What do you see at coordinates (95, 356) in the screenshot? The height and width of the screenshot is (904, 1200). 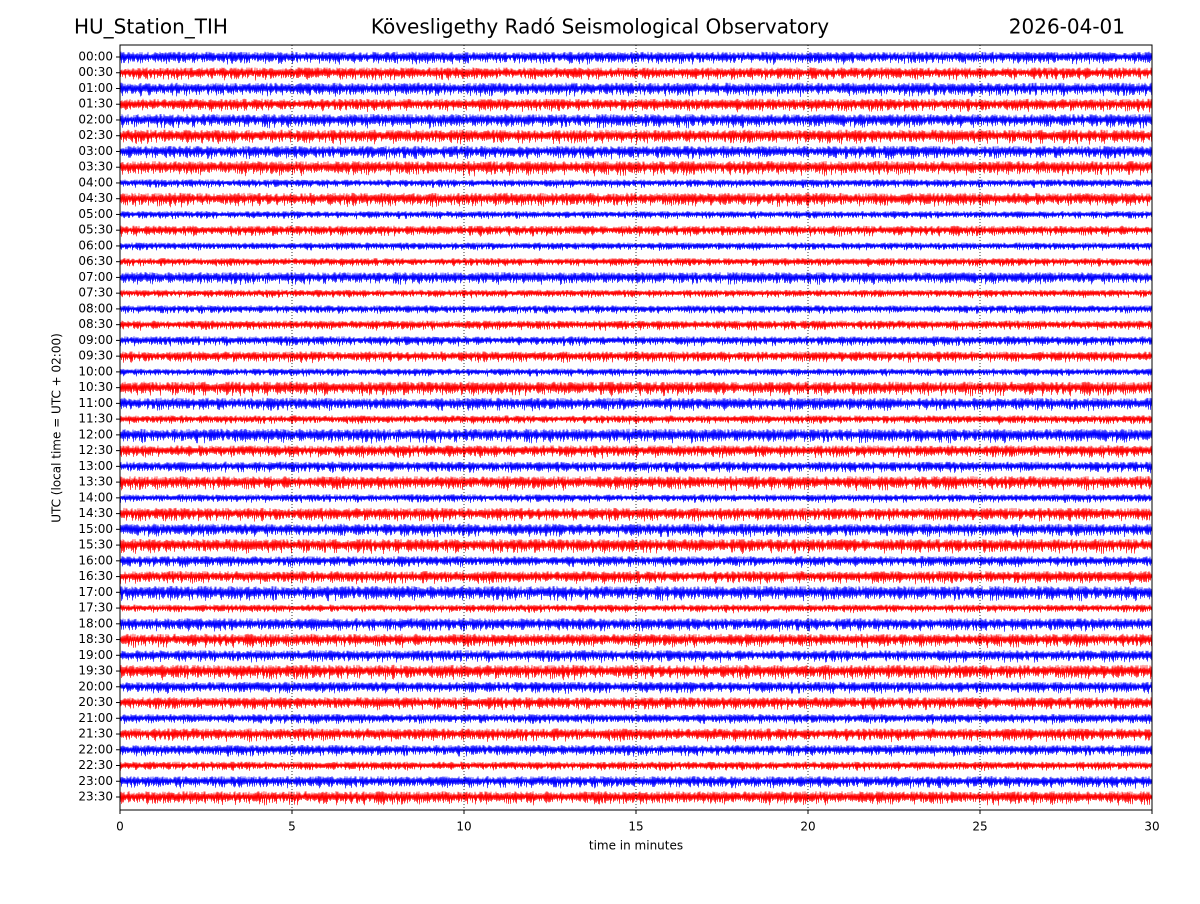 I see `y-tick-label: 09:30` at bounding box center [95, 356].